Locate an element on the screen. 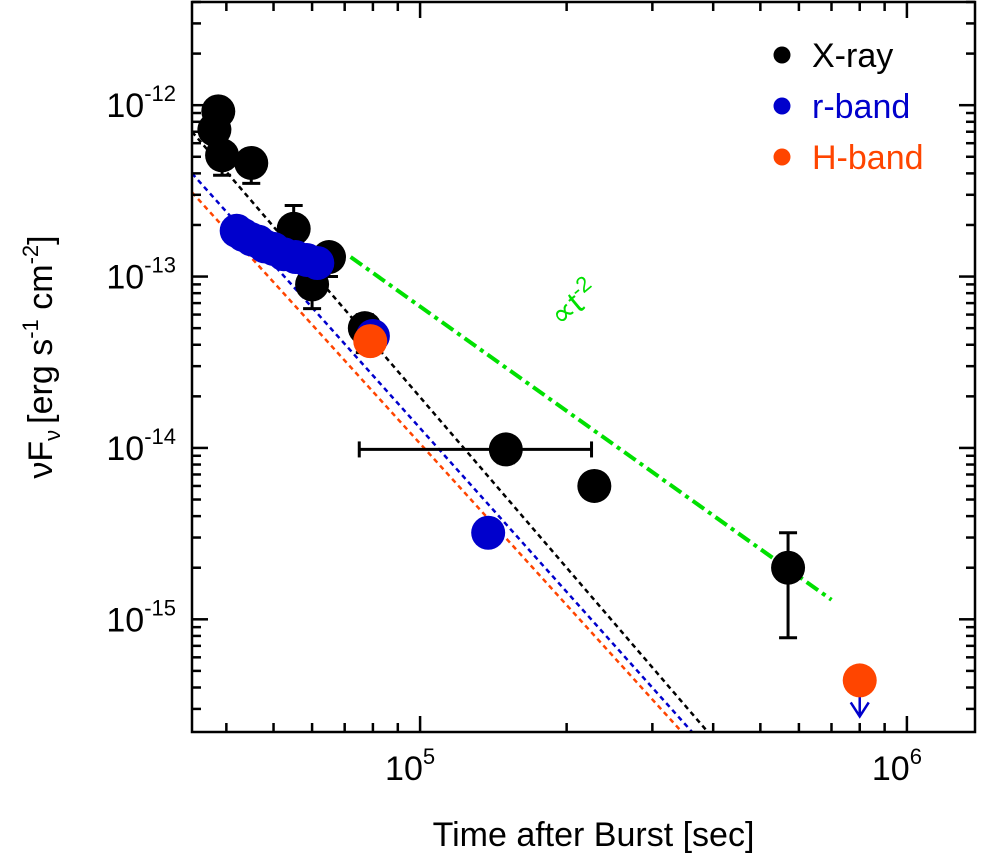 Image resolution: width=1002 pixels, height=860 pixels. x-tick-label: 10⁵ is located at coordinates (410, 766).